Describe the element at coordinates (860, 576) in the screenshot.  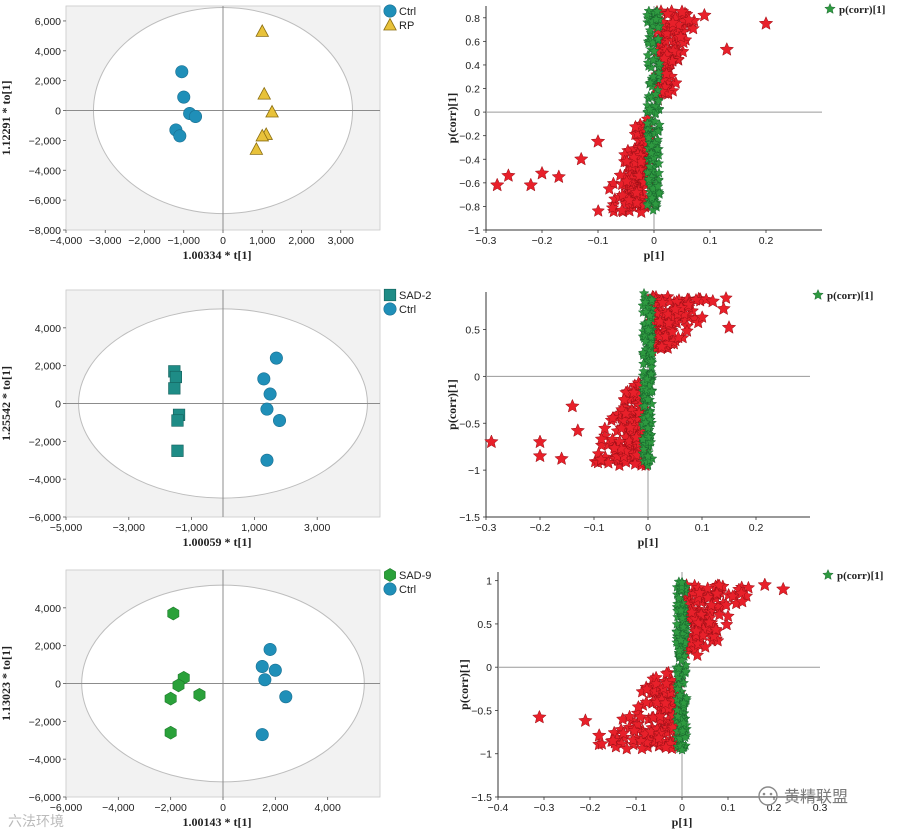
I see `legend-label-pcorr: p(corr)[1]` at that location.